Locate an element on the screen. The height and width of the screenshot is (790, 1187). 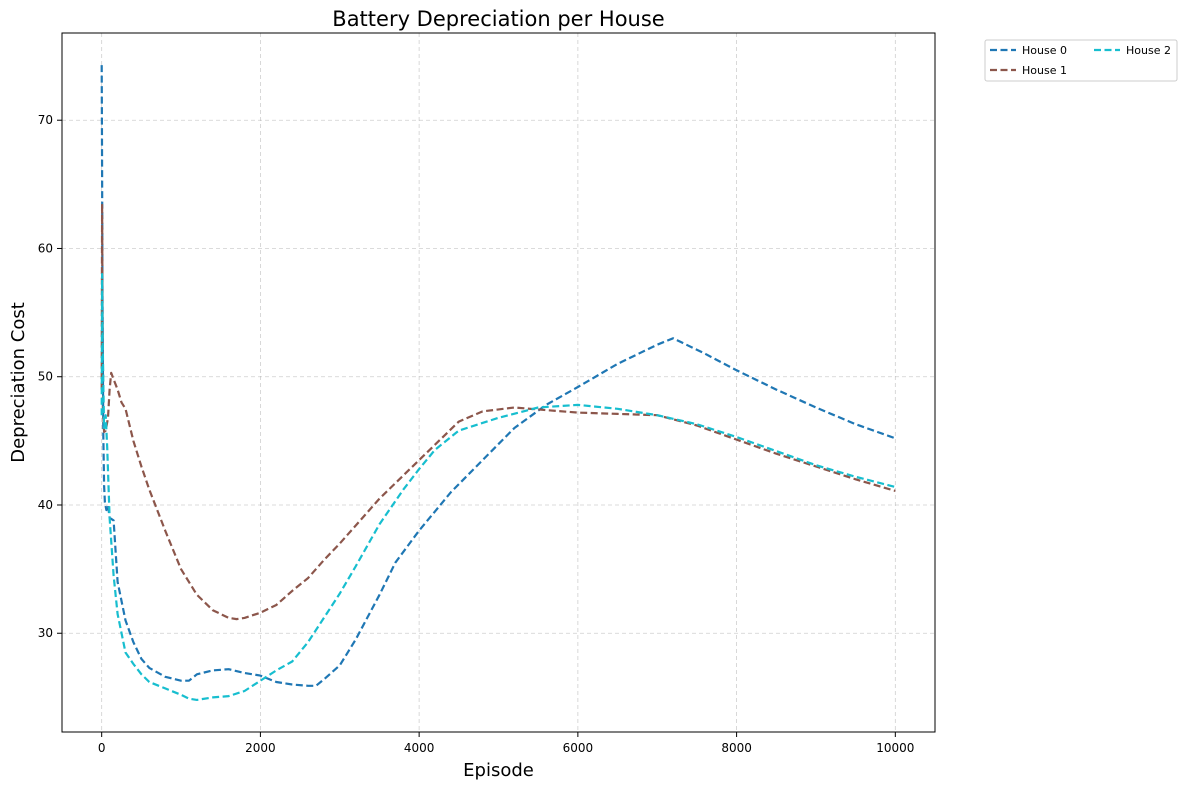
y-axis-title: Depreciation Cost is located at coordinates (18, 382).